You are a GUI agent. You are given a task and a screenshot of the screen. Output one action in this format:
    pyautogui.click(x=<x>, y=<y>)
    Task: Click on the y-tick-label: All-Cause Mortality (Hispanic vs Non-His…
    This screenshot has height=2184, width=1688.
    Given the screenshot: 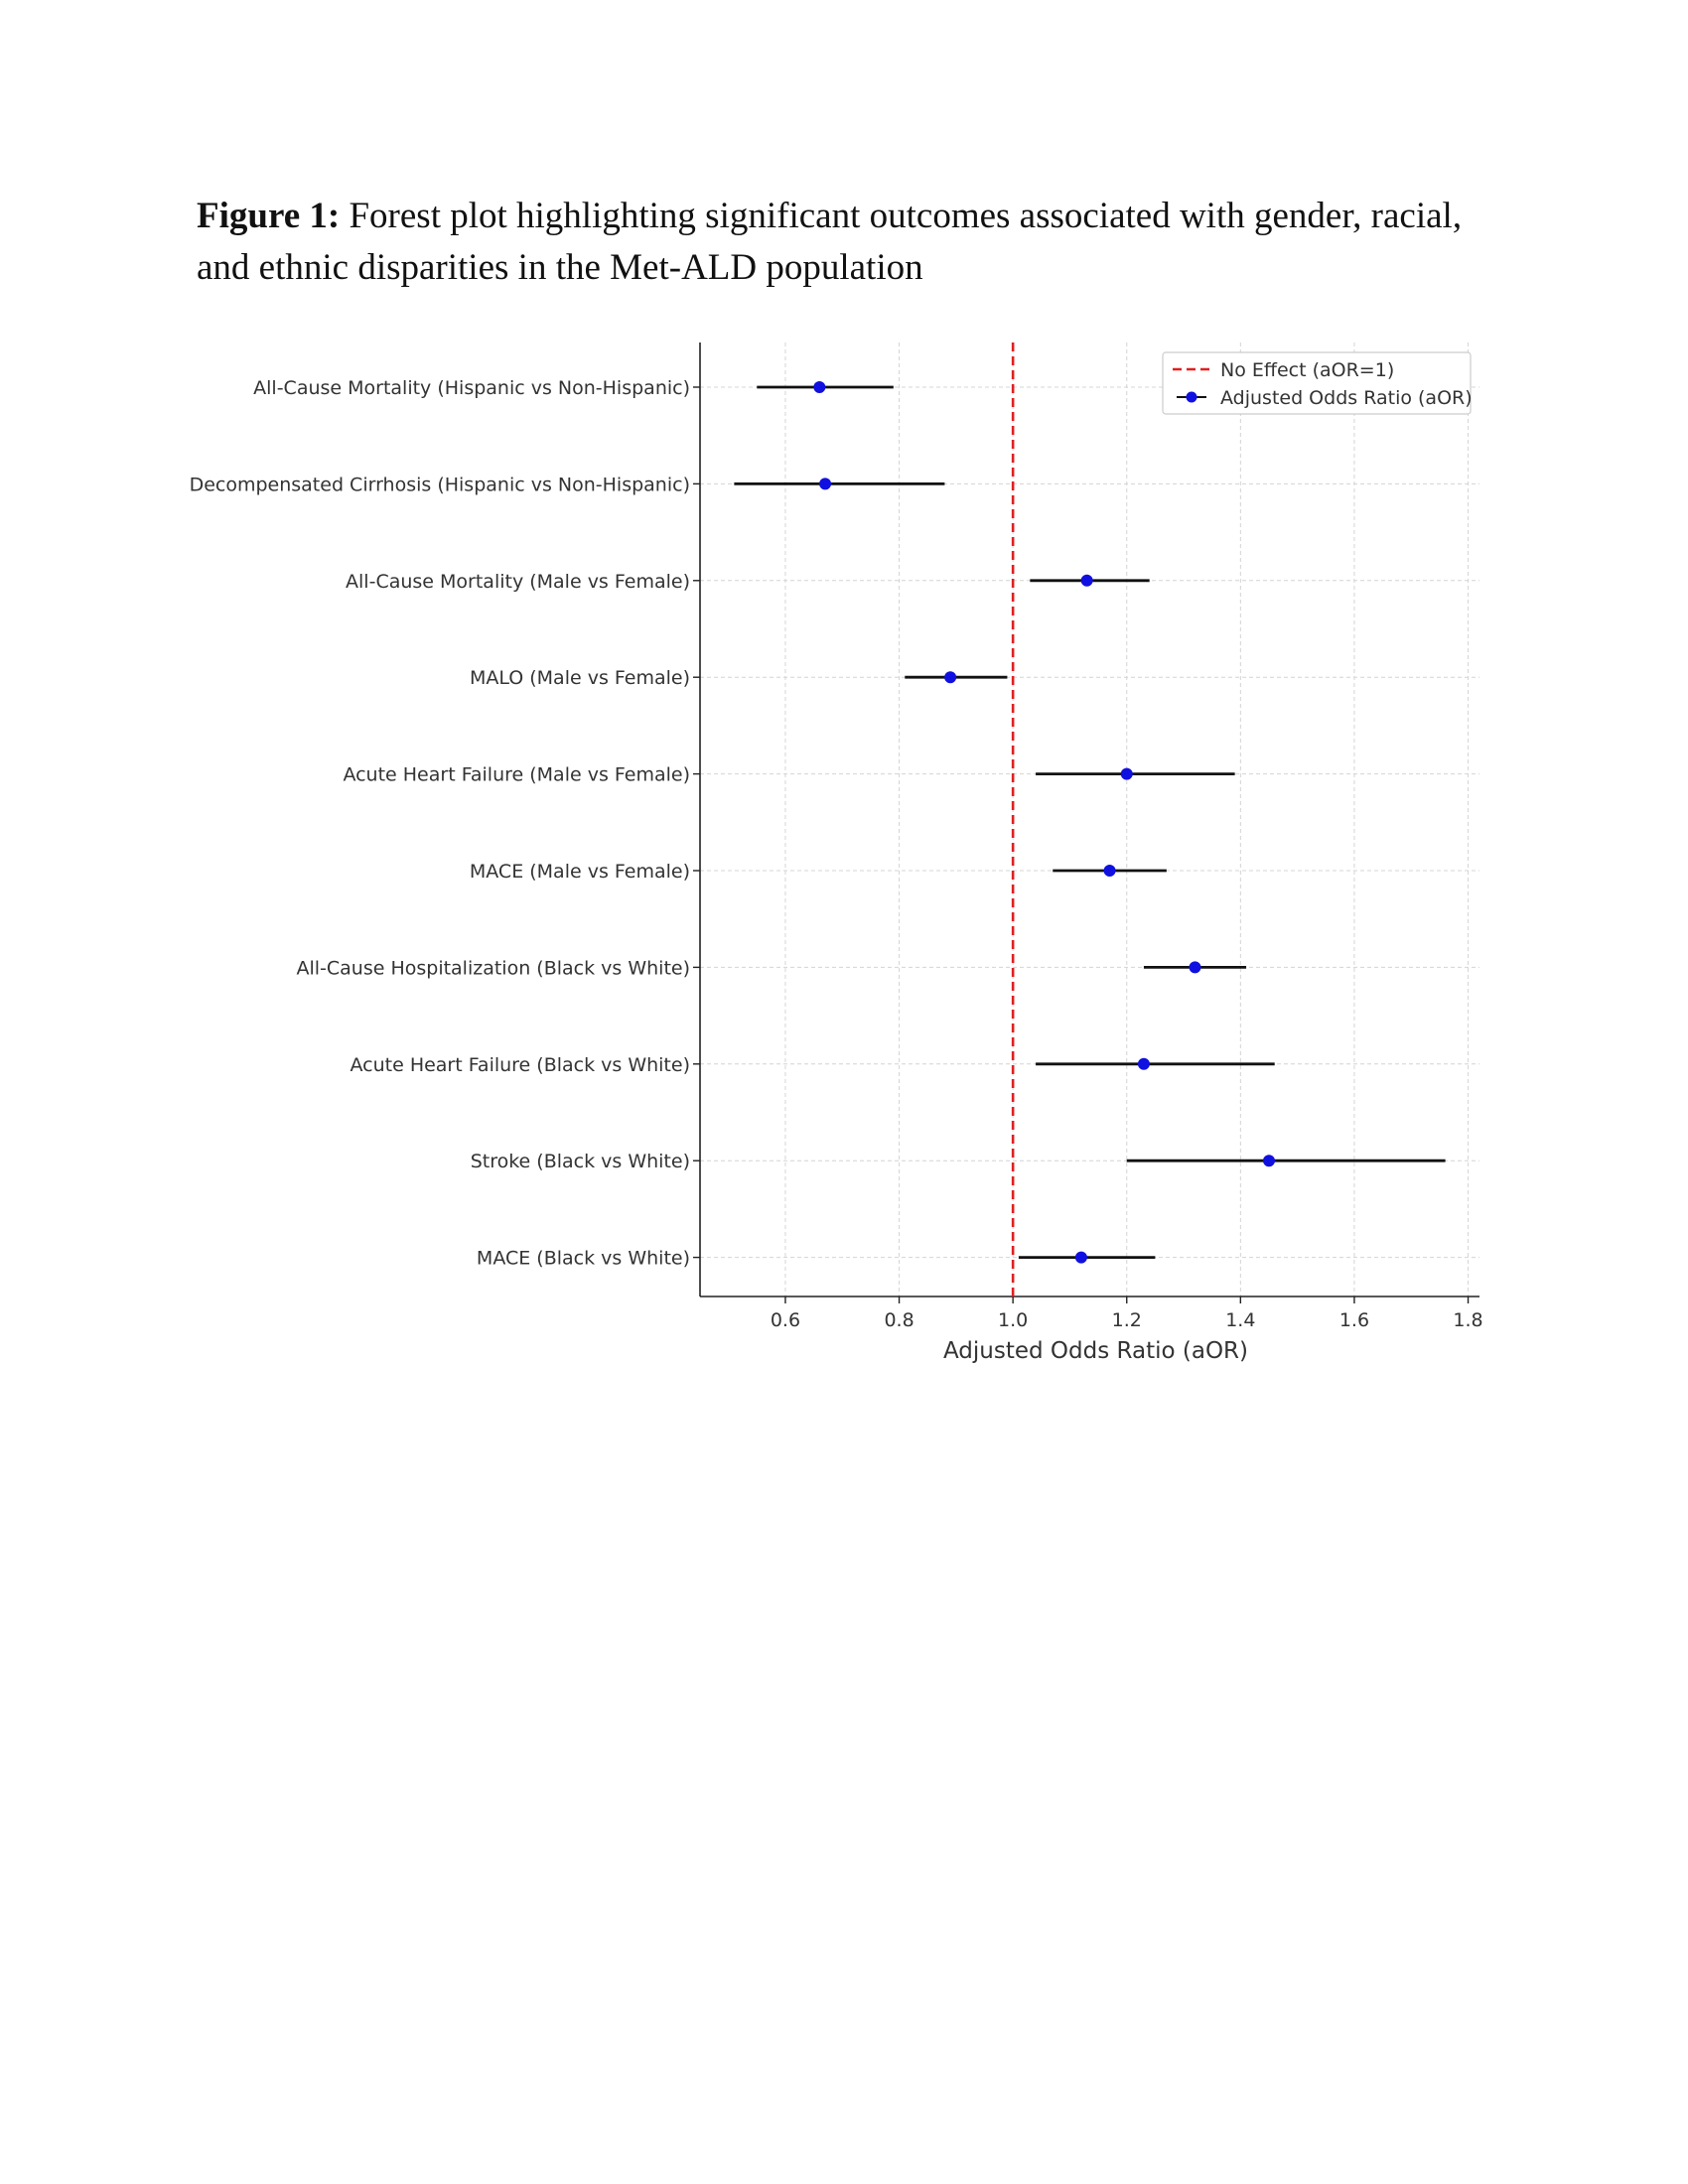 What is the action you would take?
    pyautogui.click(x=471, y=388)
    